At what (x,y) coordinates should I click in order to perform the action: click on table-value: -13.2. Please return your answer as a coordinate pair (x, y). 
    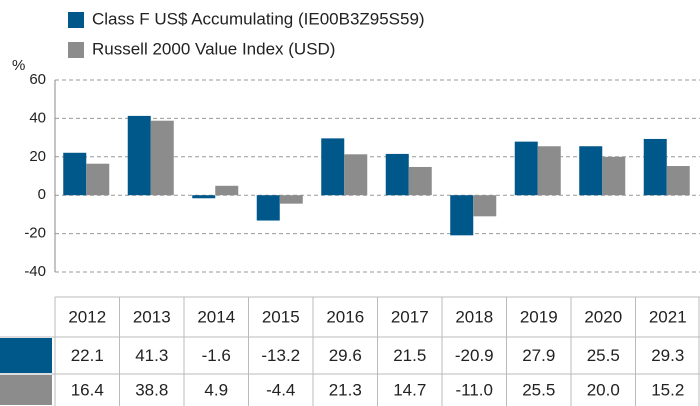
    Looking at the image, I should click on (280, 355).